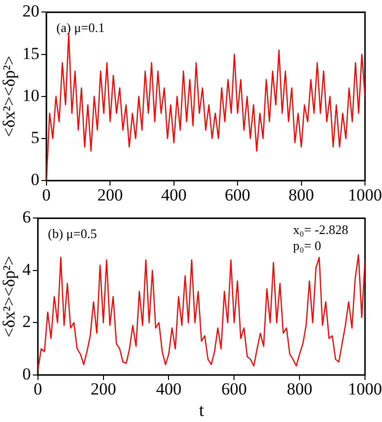  Describe the element at coordinates (26, 322) in the screenshot. I see `y-tick-label: 2` at that location.